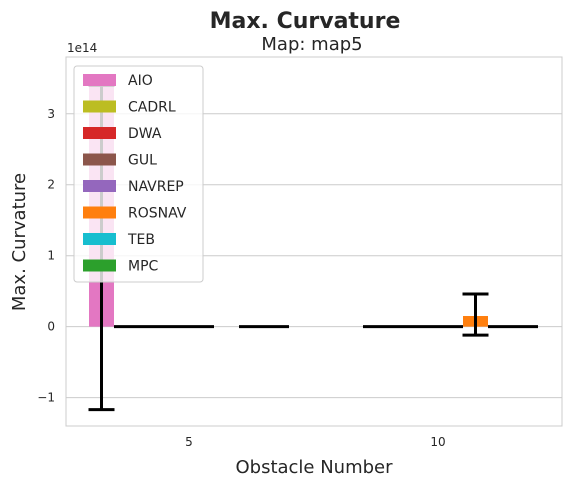 Image resolution: width=571 pixels, height=486 pixels. What do you see at coordinates (51, 327) in the screenshot?
I see `y-tick-label: 0` at bounding box center [51, 327].